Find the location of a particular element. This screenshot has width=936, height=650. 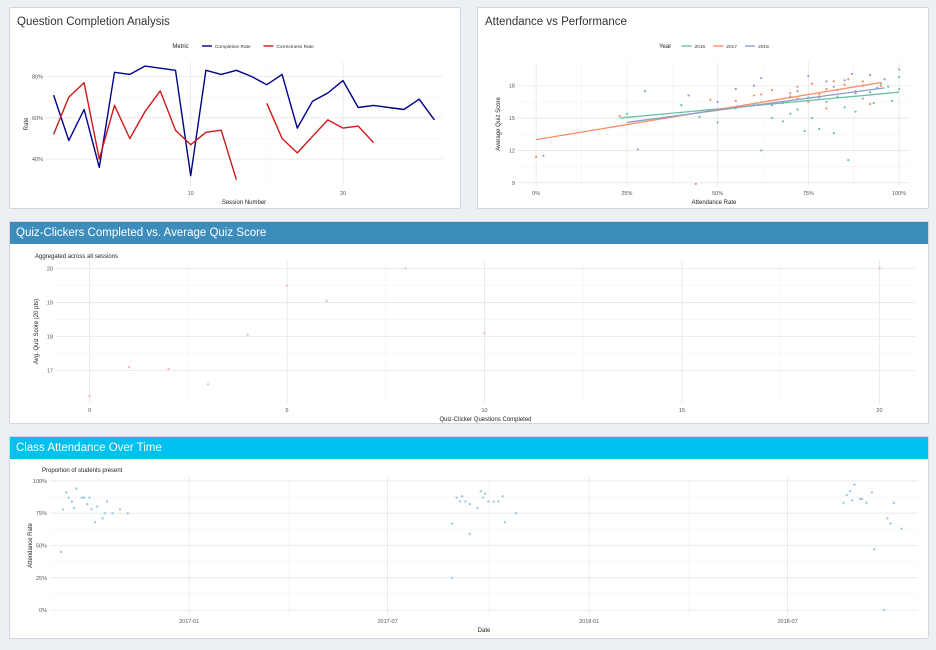

legend-label: 2017 is located at coordinates (731, 47).